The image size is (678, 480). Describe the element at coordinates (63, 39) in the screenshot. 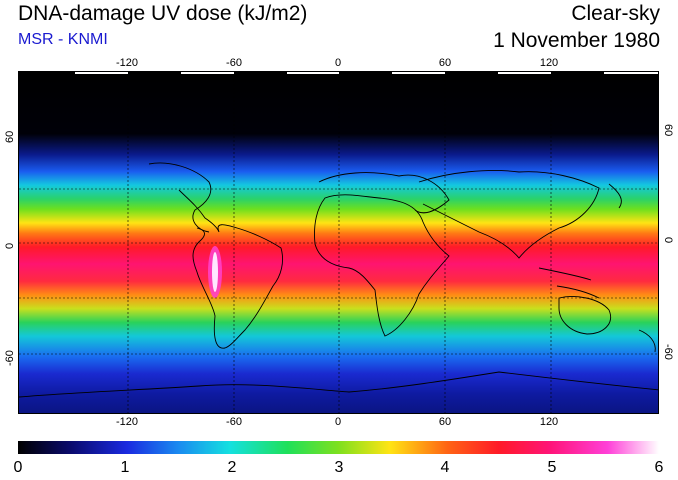

I see `map-subtitle: MSR - KNMI` at that location.